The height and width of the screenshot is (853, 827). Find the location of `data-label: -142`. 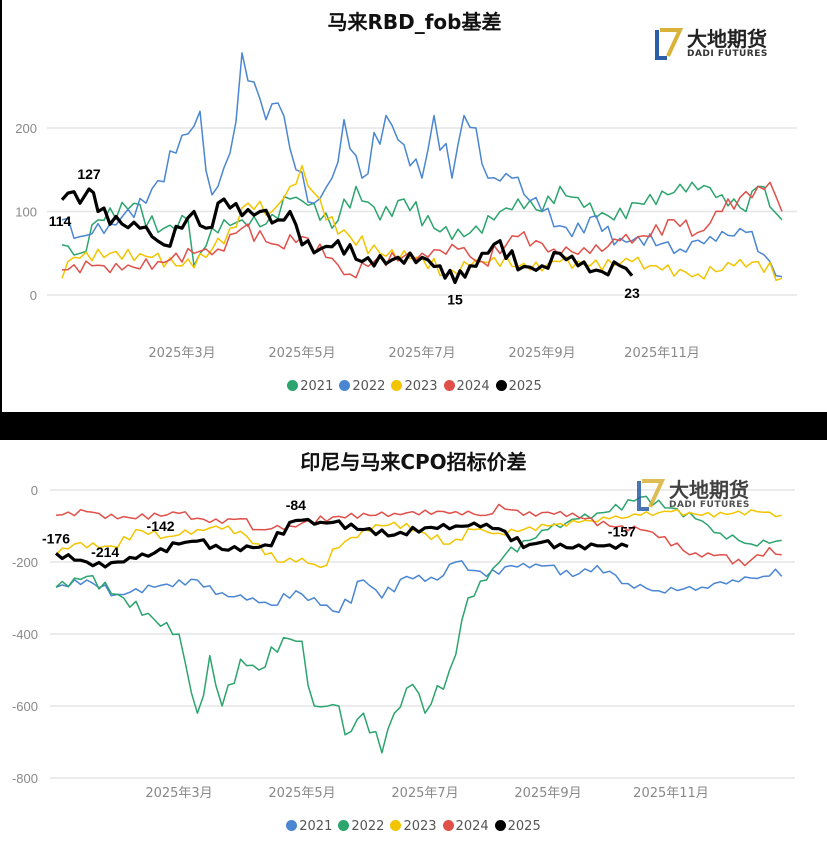

data-label: -142 is located at coordinates (161, 526).